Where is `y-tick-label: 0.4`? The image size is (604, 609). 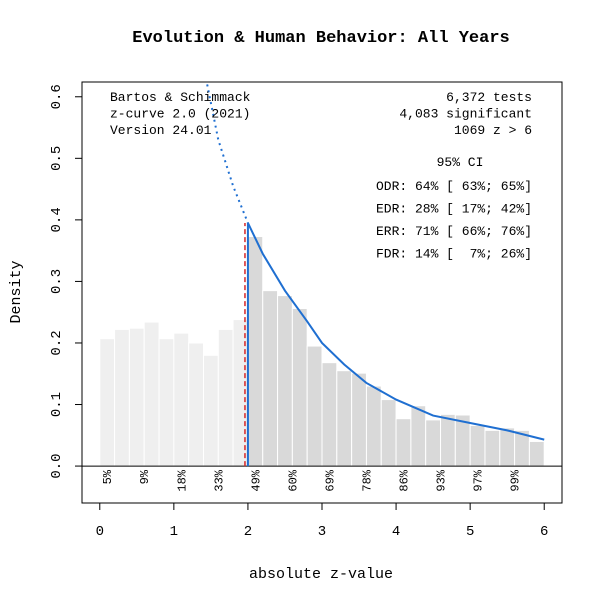
y-tick-label: 0.4 is located at coordinates (57, 219).